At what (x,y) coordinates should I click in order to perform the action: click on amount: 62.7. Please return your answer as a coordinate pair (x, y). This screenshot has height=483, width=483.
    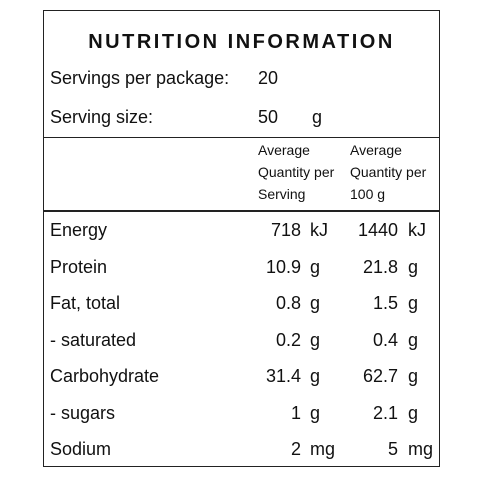
    Looking at the image, I should click on (380, 376).